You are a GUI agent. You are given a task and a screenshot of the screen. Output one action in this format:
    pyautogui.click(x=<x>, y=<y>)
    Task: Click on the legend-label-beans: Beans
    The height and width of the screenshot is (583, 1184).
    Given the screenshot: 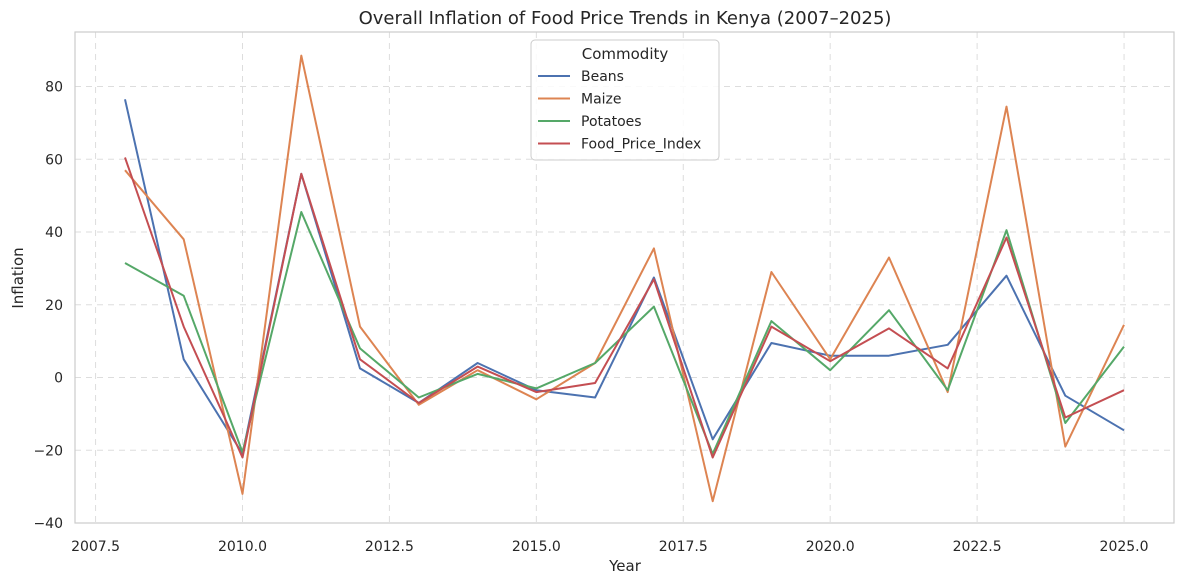 What is the action you would take?
    pyautogui.click(x=602, y=77)
    